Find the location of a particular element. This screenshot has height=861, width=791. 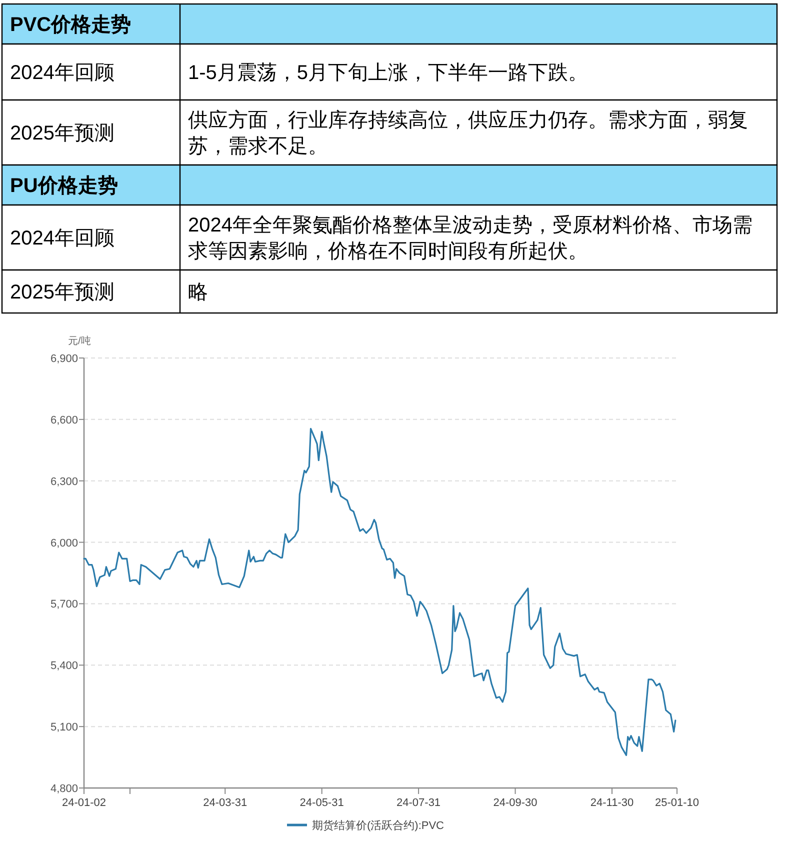

x-tick-label: 24-11-30 is located at coordinates (612, 803).